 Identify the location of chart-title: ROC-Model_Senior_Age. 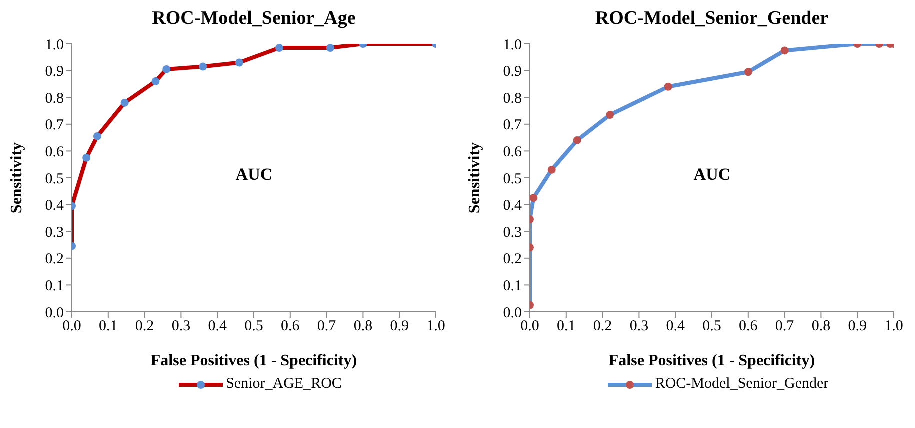
(254, 19).